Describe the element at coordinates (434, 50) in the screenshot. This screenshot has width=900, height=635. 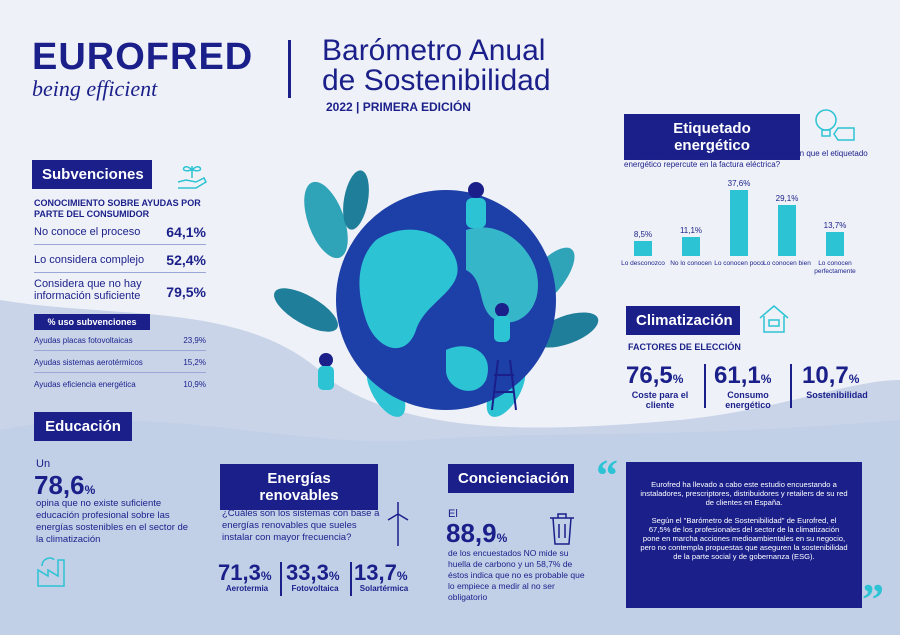
I see `page-title-line1: Barómetro Anual` at that location.